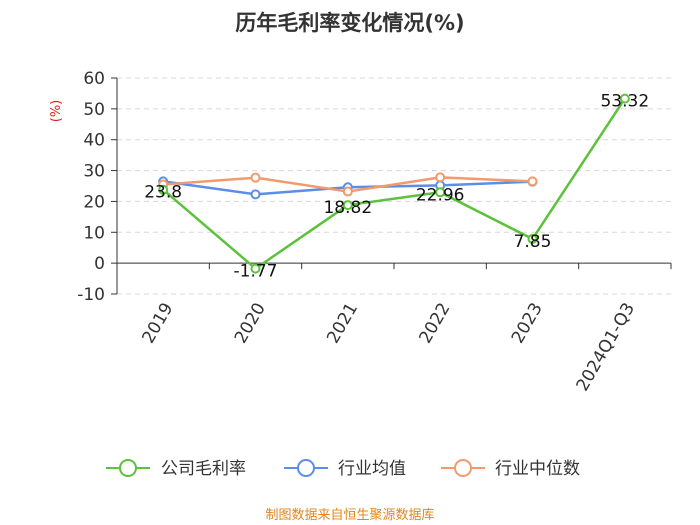  I want to click on y-tick-labels: 60 50 40 30 20 10 0 -10, so click(91, 187).